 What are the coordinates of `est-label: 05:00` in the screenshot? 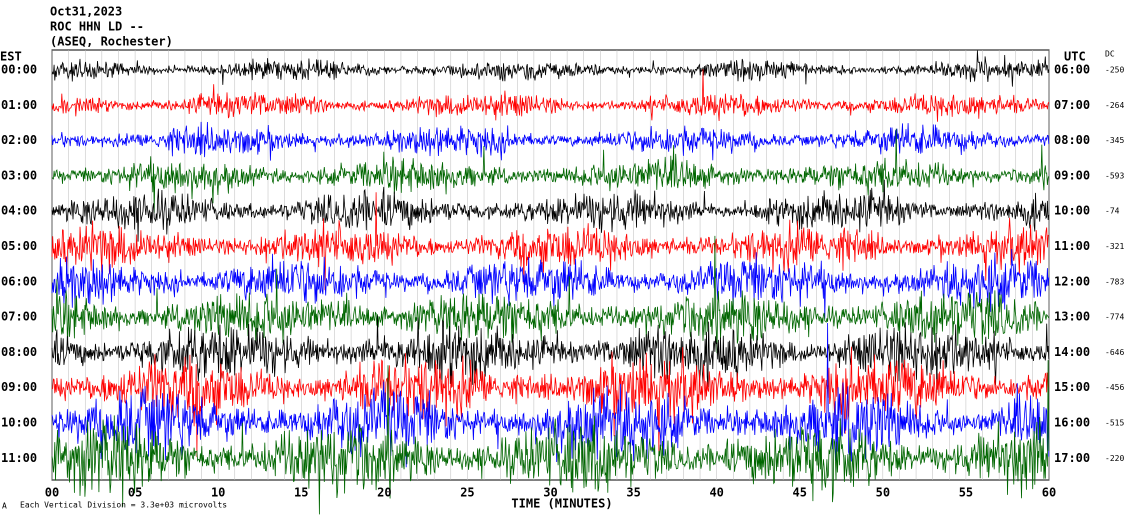 It's located at (19, 246).